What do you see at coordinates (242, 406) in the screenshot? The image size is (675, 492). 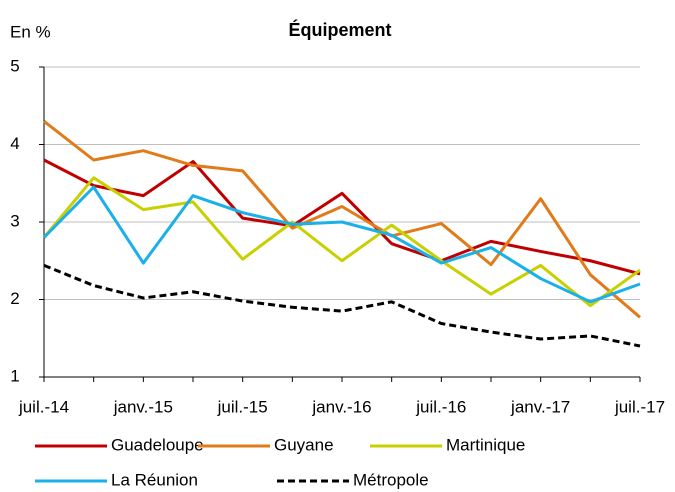 I see `x-tick-label: juil.-15` at bounding box center [242, 406].